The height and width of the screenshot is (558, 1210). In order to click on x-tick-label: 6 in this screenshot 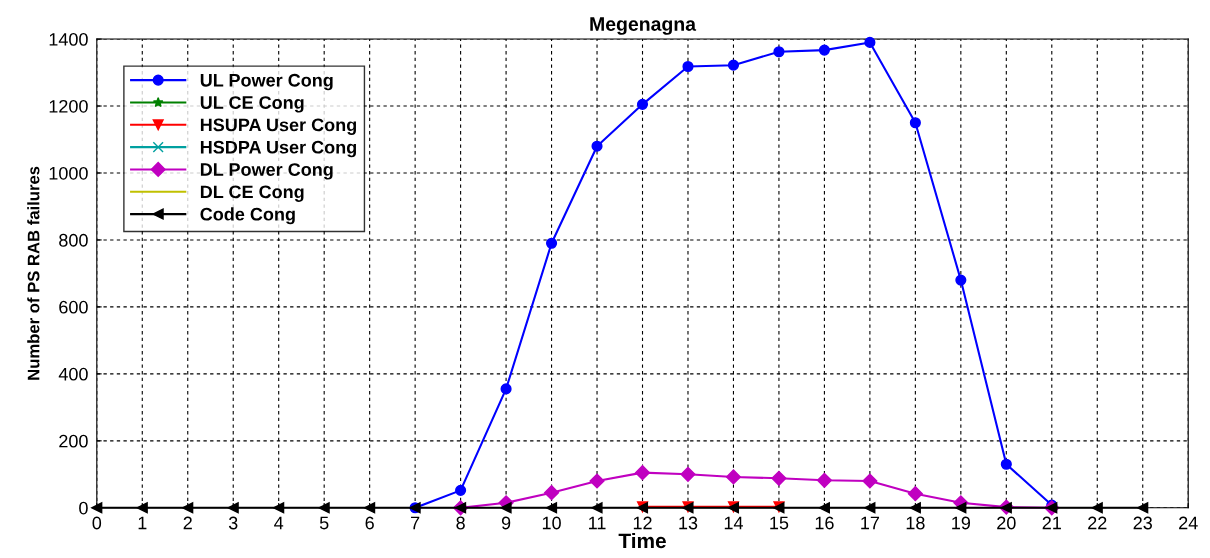, I will do `click(369, 523)`.